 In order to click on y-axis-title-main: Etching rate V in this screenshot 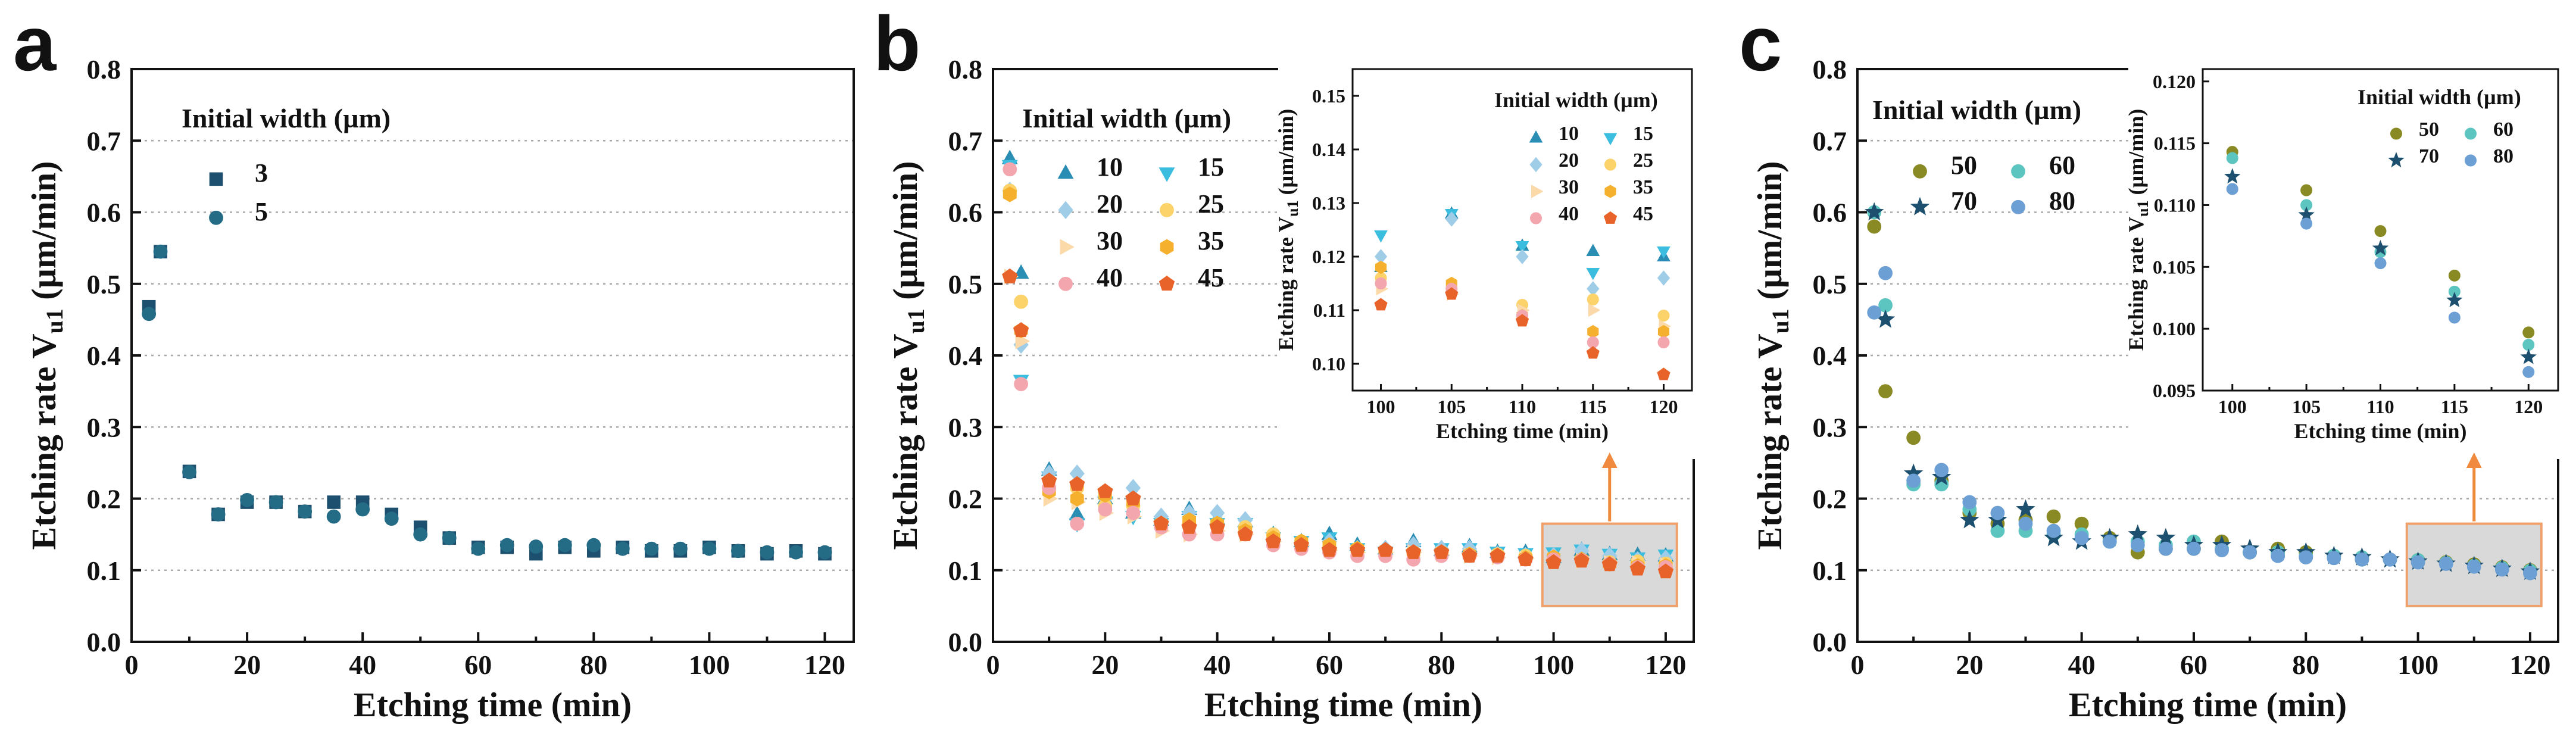, I will do `click(1769, 441)`.